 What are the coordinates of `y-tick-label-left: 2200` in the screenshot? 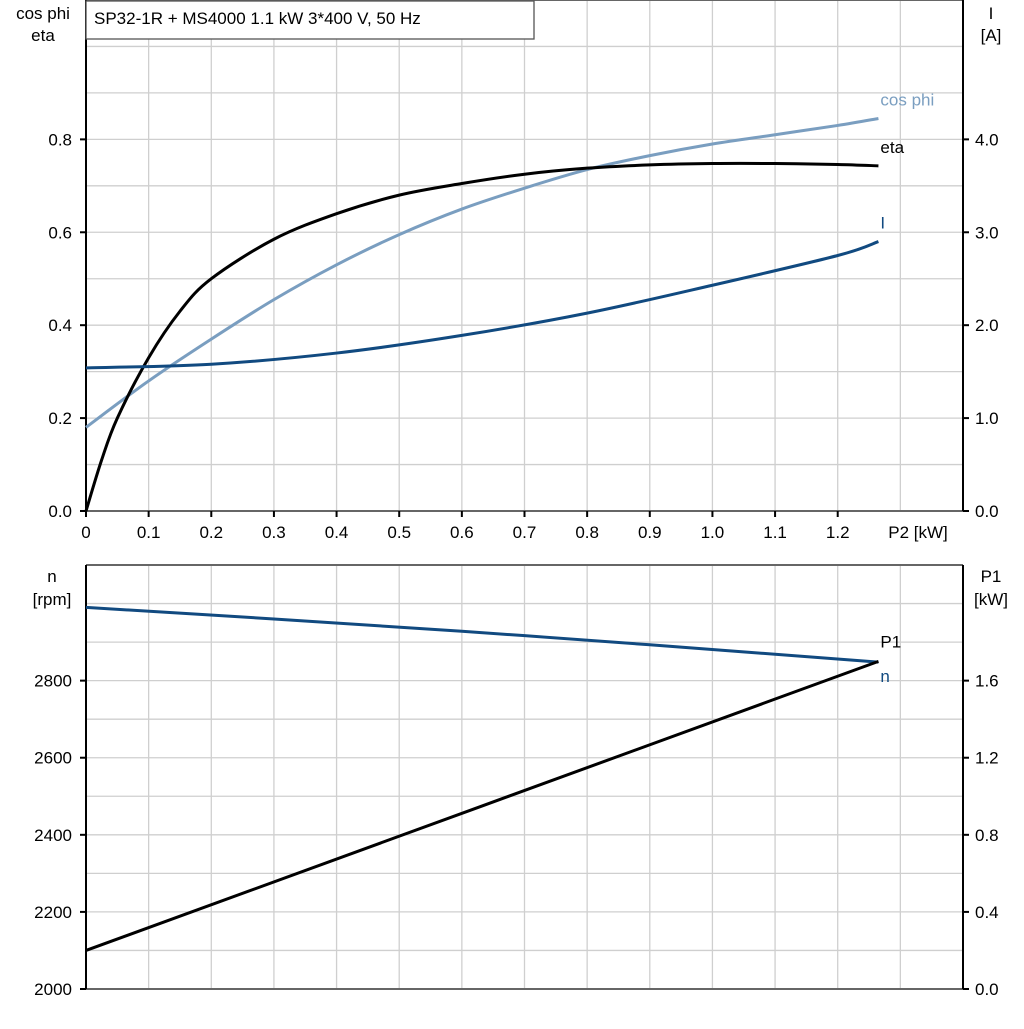 It's located at (53, 912).